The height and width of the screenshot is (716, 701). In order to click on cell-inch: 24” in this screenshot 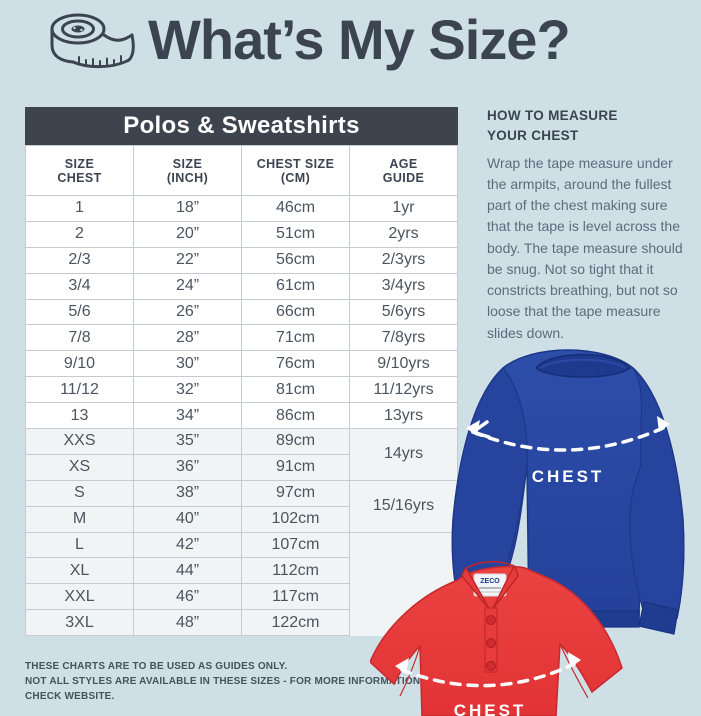, I will do `click(187, 286)`.